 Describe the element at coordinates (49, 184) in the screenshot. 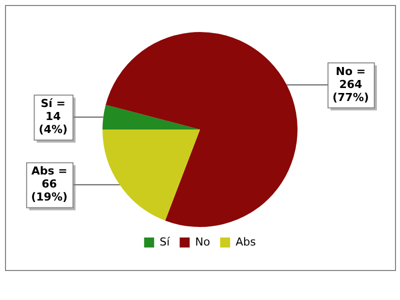

I see `data-label: Abs = 66 (19%)` at that location.